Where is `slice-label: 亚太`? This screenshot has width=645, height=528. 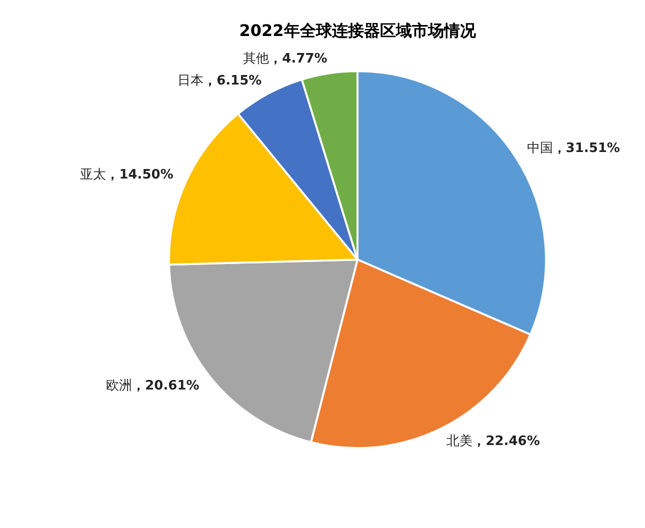
slice-label: 亚太 is located at coordinates (93, 175).